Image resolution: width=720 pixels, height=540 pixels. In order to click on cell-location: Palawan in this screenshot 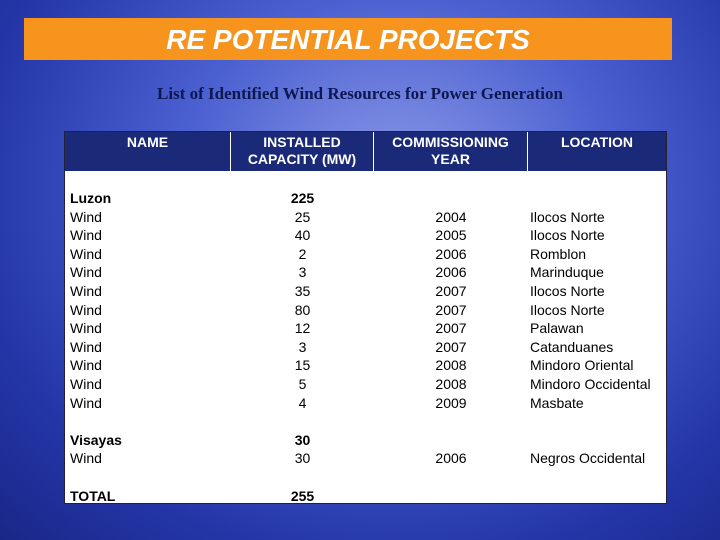, I will do `click(557, 328)`.